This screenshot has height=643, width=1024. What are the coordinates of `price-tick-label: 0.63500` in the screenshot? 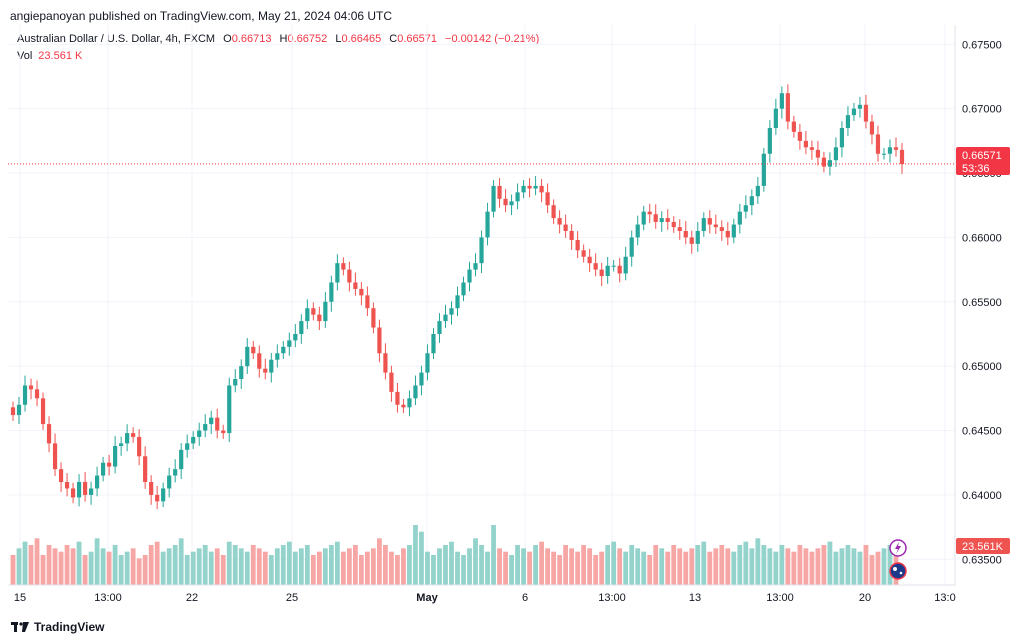 It's located at (982, 560).